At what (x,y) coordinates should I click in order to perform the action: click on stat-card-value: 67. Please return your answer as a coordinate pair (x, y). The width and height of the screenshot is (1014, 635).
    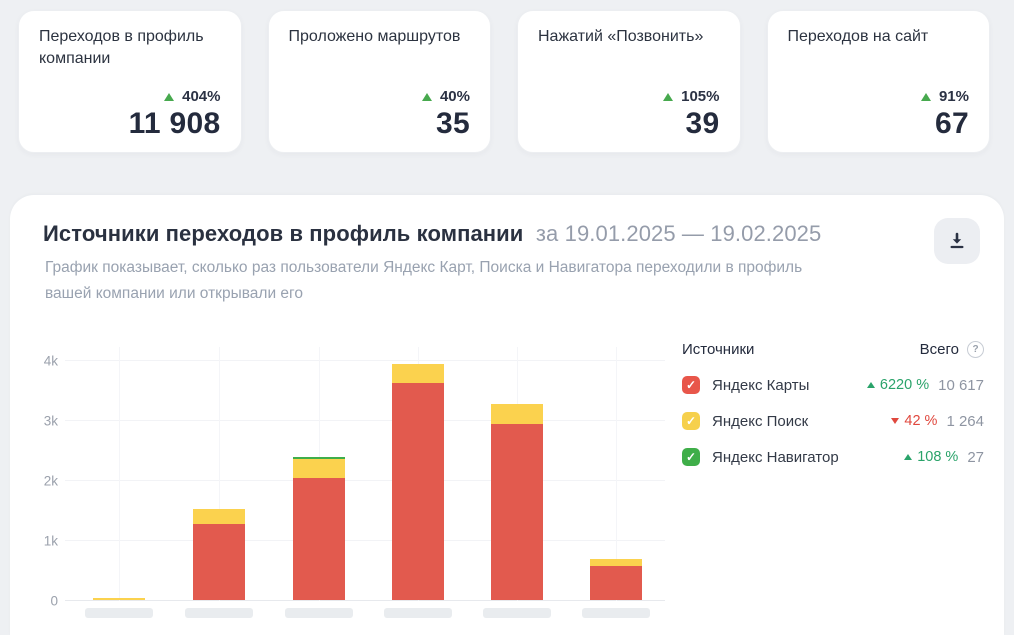
    Looking at the image, I should click on (952, 123).